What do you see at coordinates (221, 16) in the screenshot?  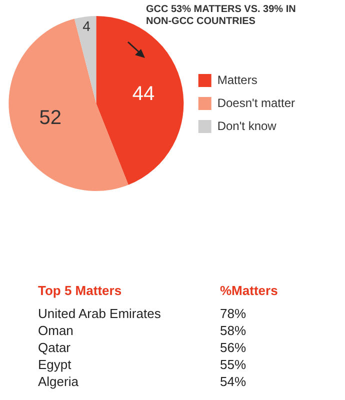 I see `text: GCC 53% MATTERS VS. 39% IN NON-GCC COUNTRIES` at bounding box center [221, 16].